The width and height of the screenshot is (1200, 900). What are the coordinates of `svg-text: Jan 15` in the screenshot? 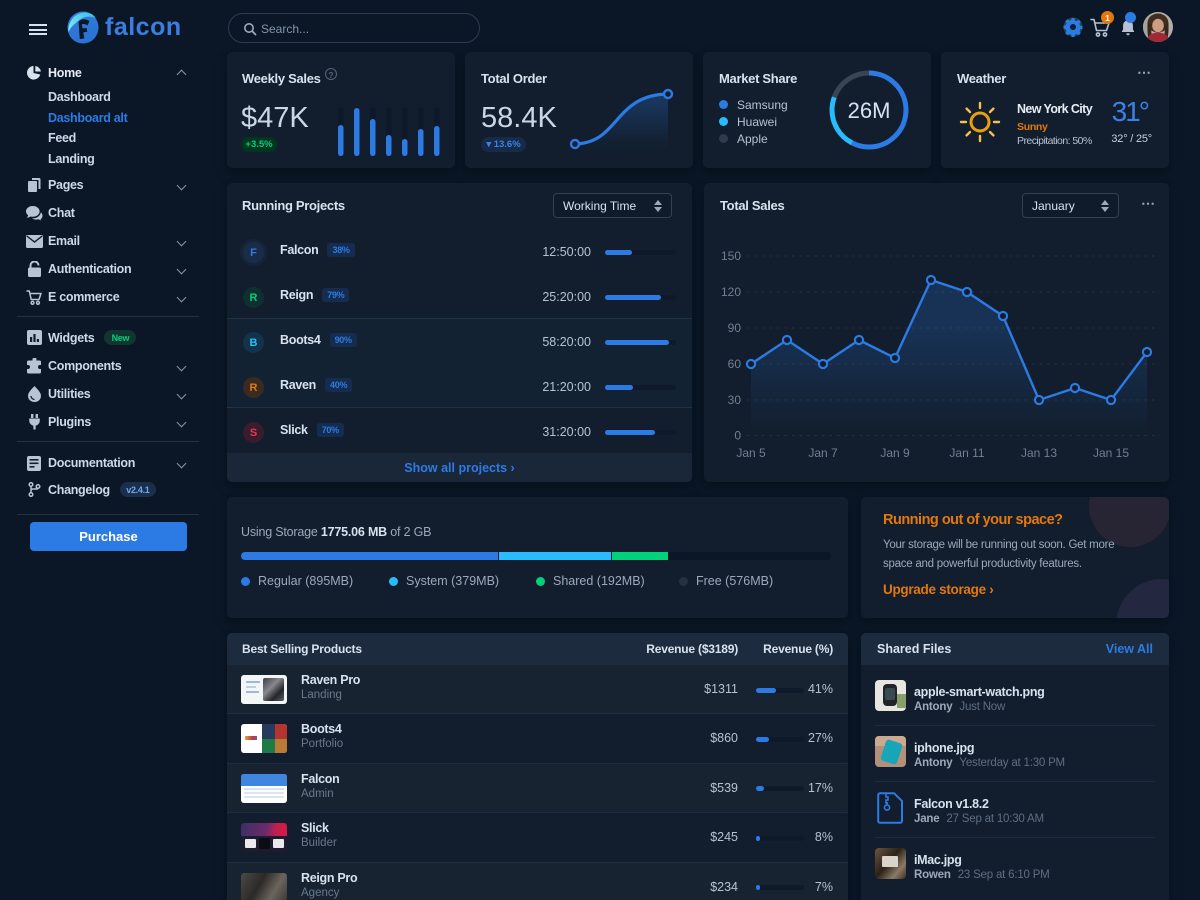 It's located at (1111, 453).